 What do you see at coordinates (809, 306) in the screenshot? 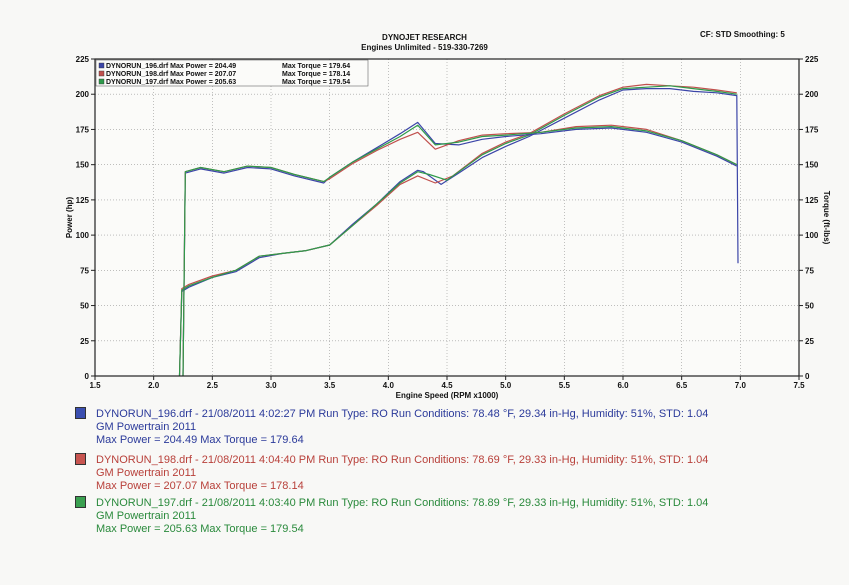
I see `y2-tick-label: 50` at bounding box center [809, 306].